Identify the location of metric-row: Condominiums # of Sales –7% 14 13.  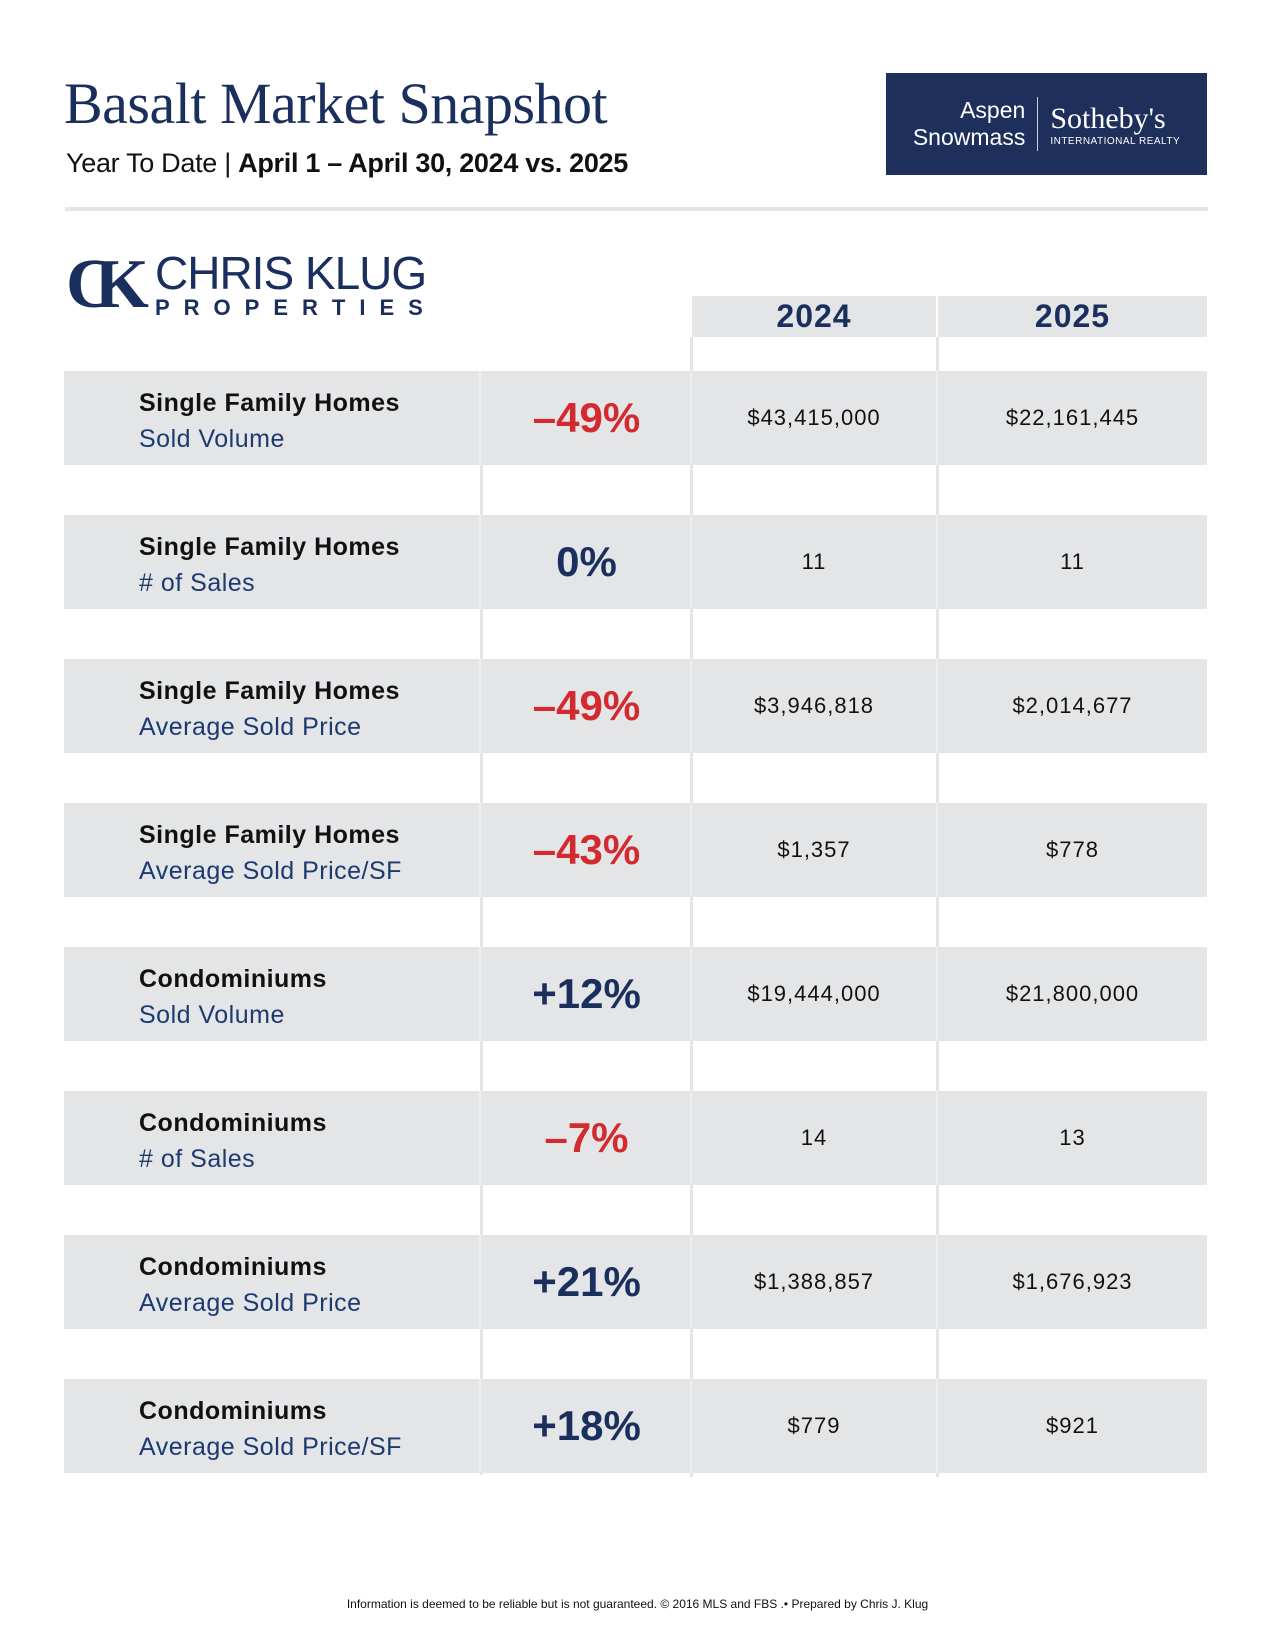
(635, 1138).